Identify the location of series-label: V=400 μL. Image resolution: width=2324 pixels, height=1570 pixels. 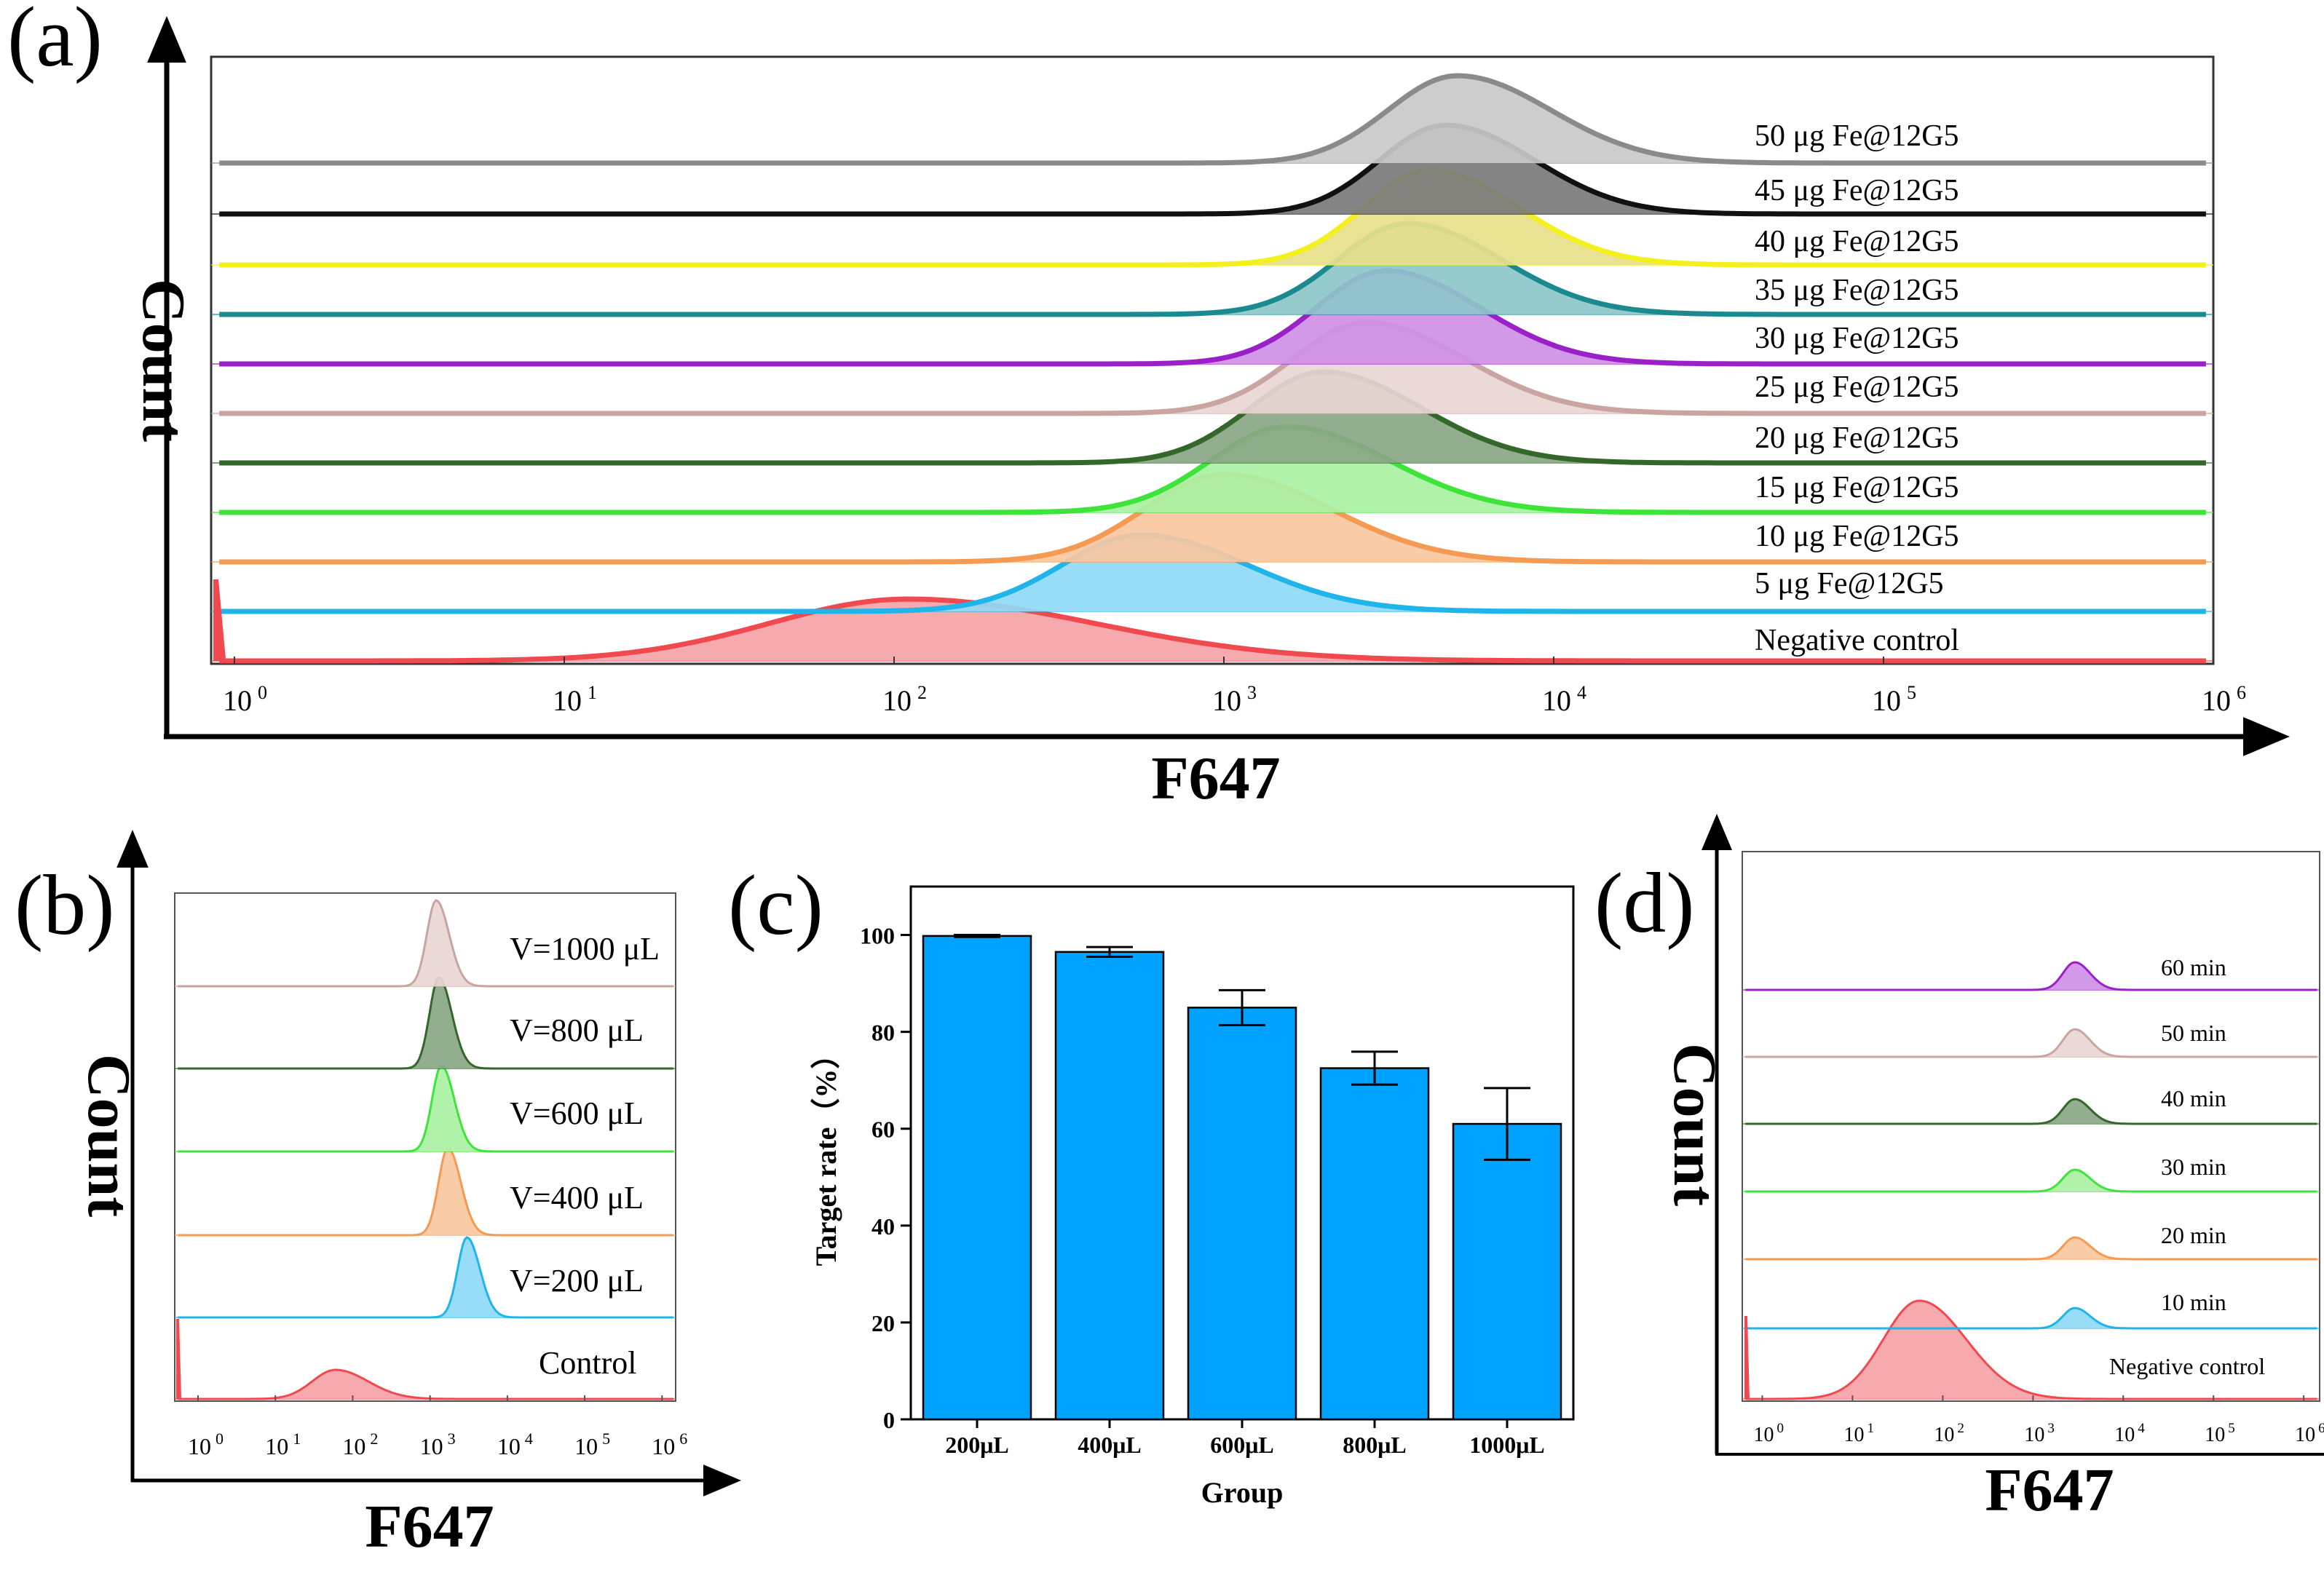
(577, 1198).